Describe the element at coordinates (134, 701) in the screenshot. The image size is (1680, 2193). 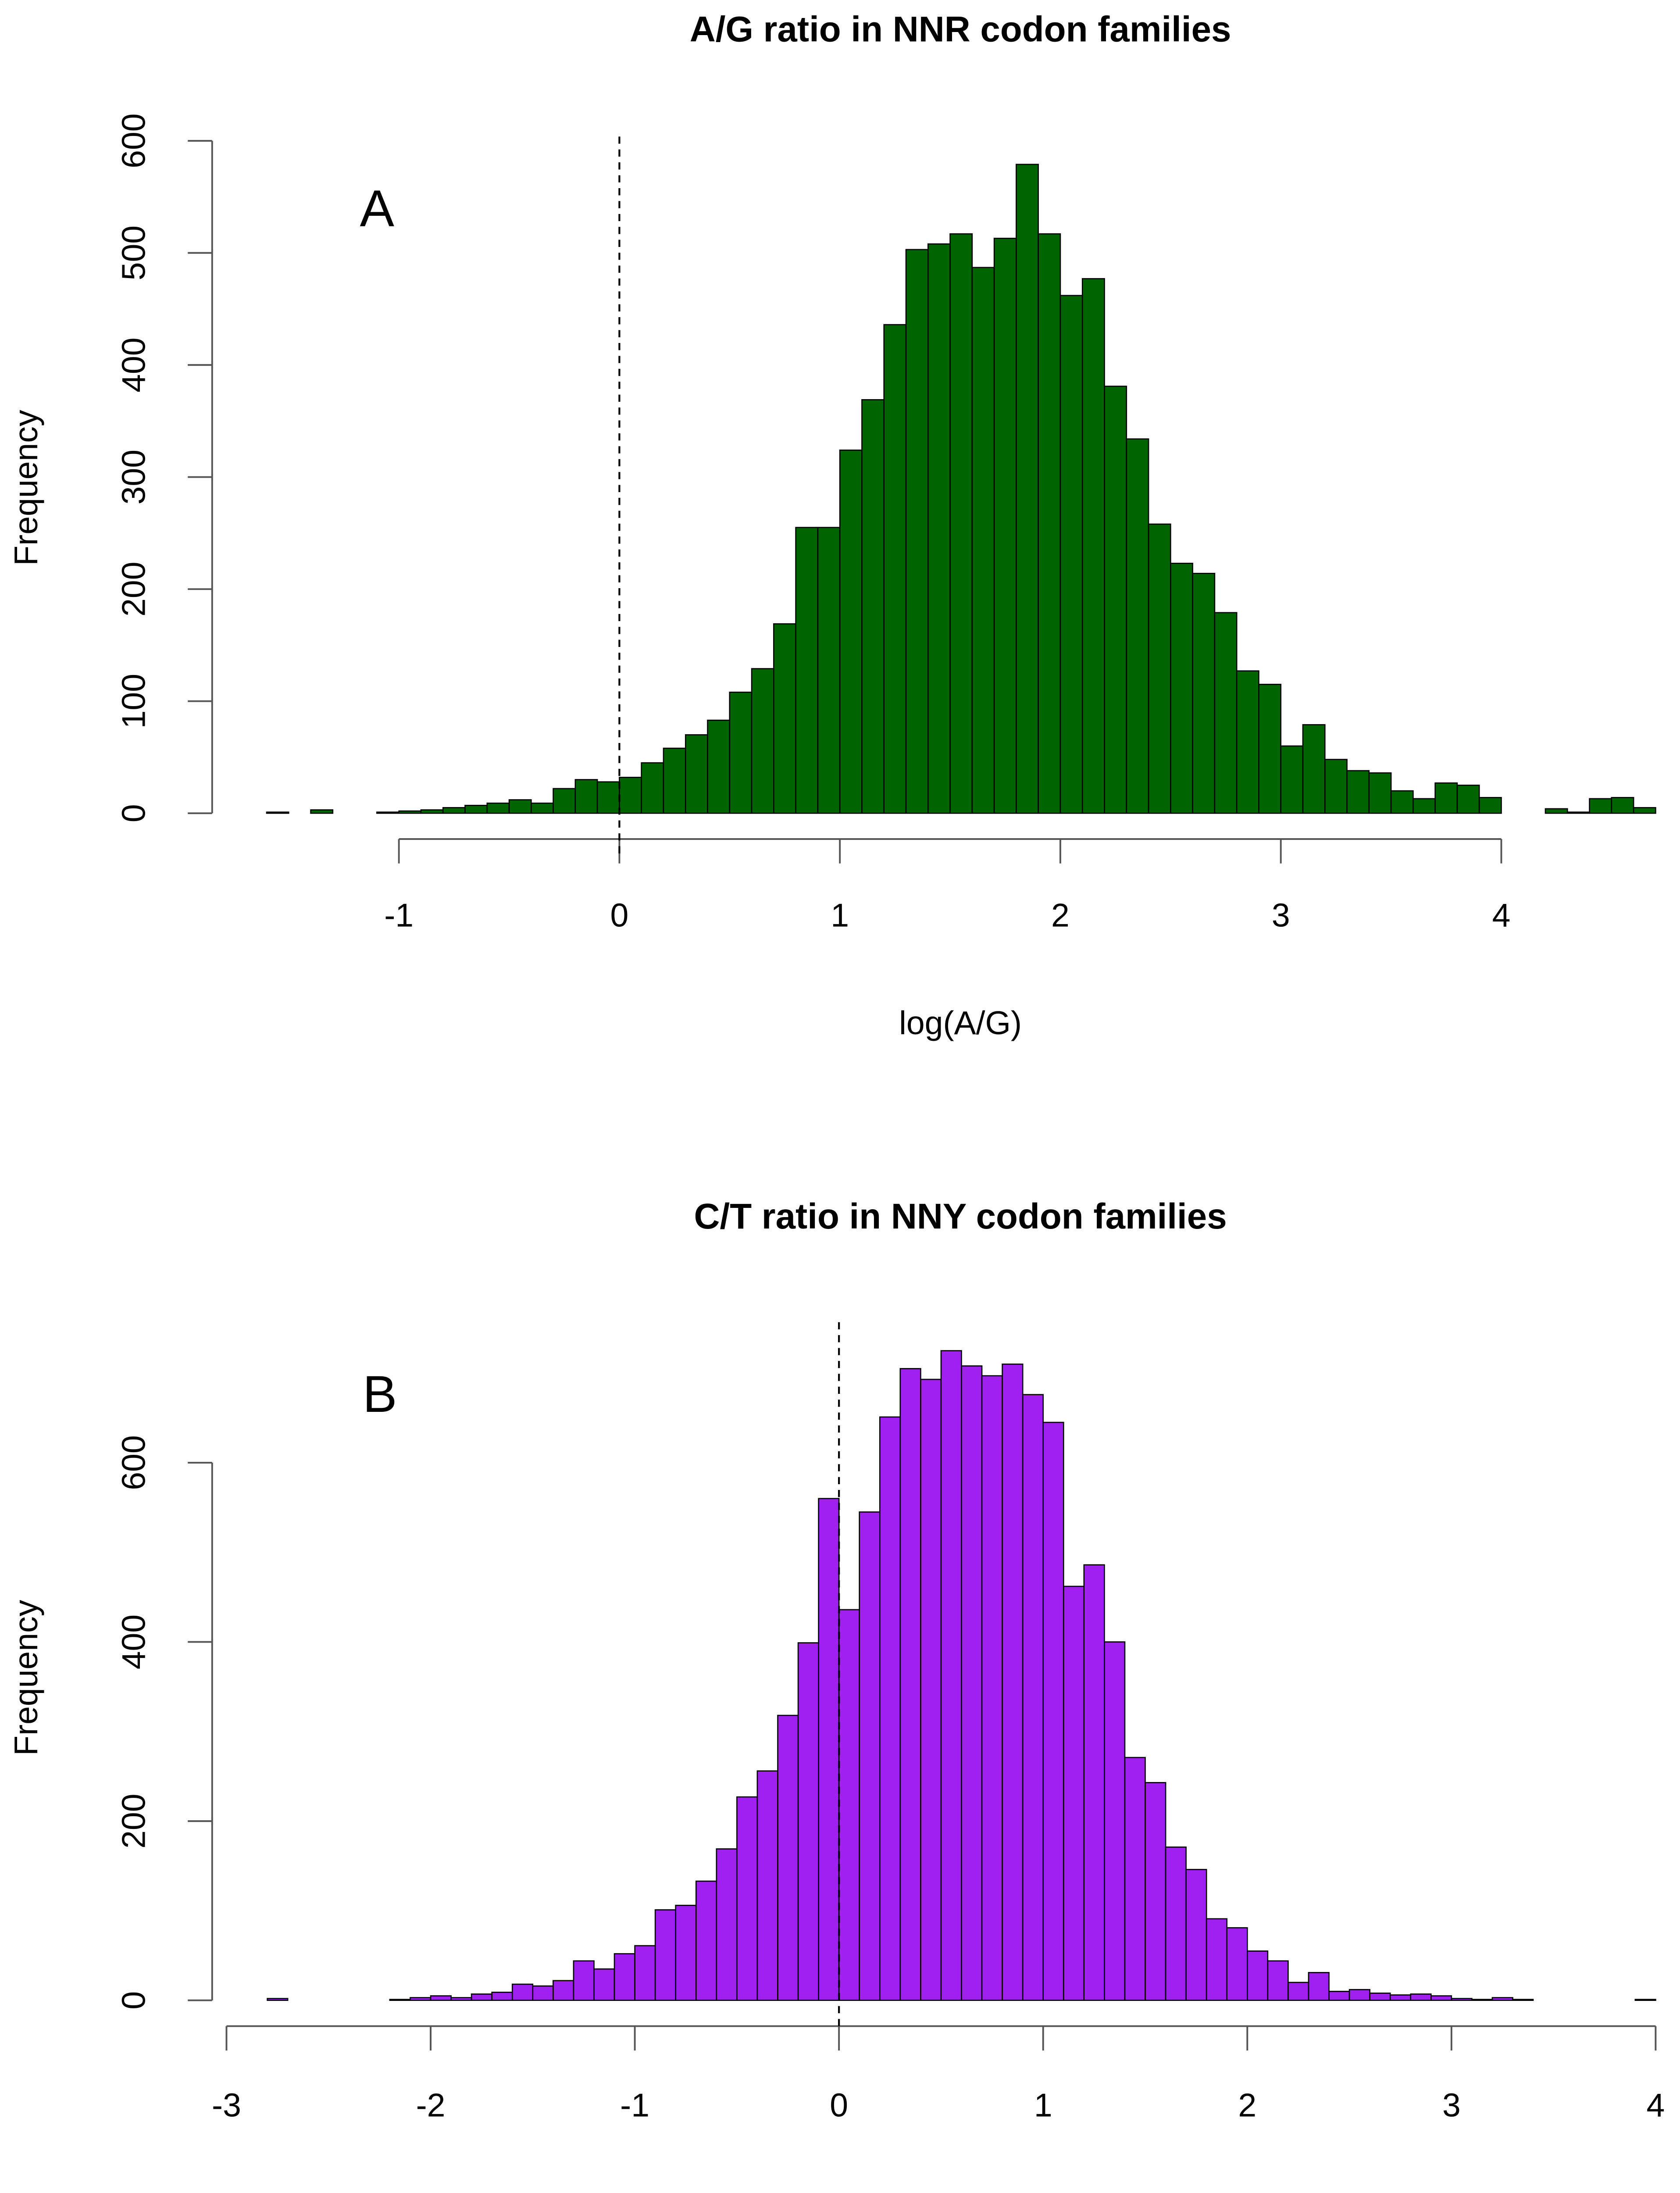
I see `y-tick-label: 100` at that location.